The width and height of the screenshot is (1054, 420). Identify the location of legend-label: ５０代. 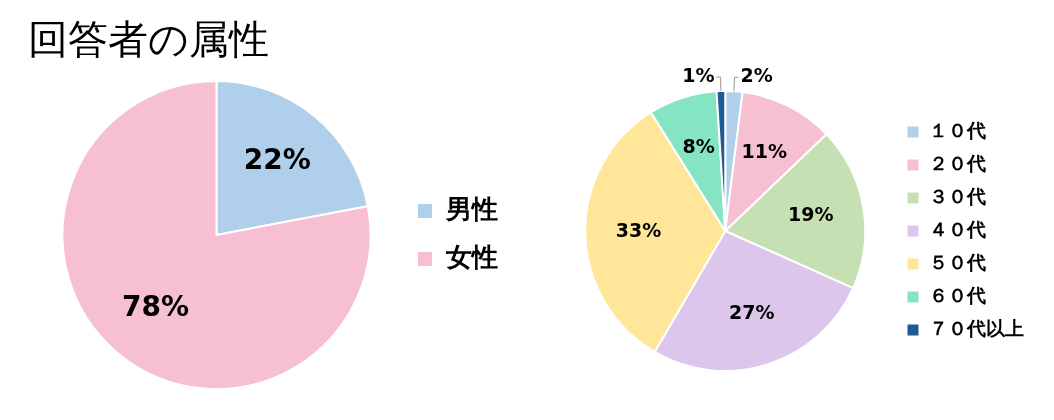
(957, 261).